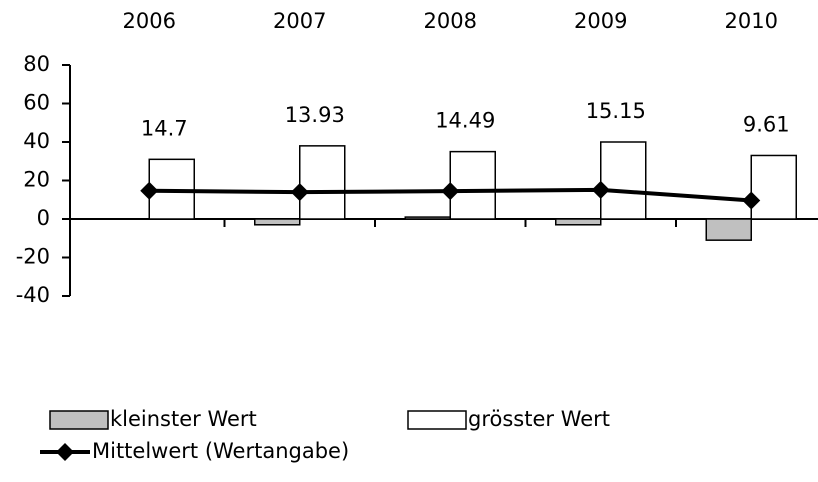 This screenshot has height=482, width=818. Describe the element at coordinates (299, 21) in the screenshot. I see `x-tick-label: 2007` at that location.